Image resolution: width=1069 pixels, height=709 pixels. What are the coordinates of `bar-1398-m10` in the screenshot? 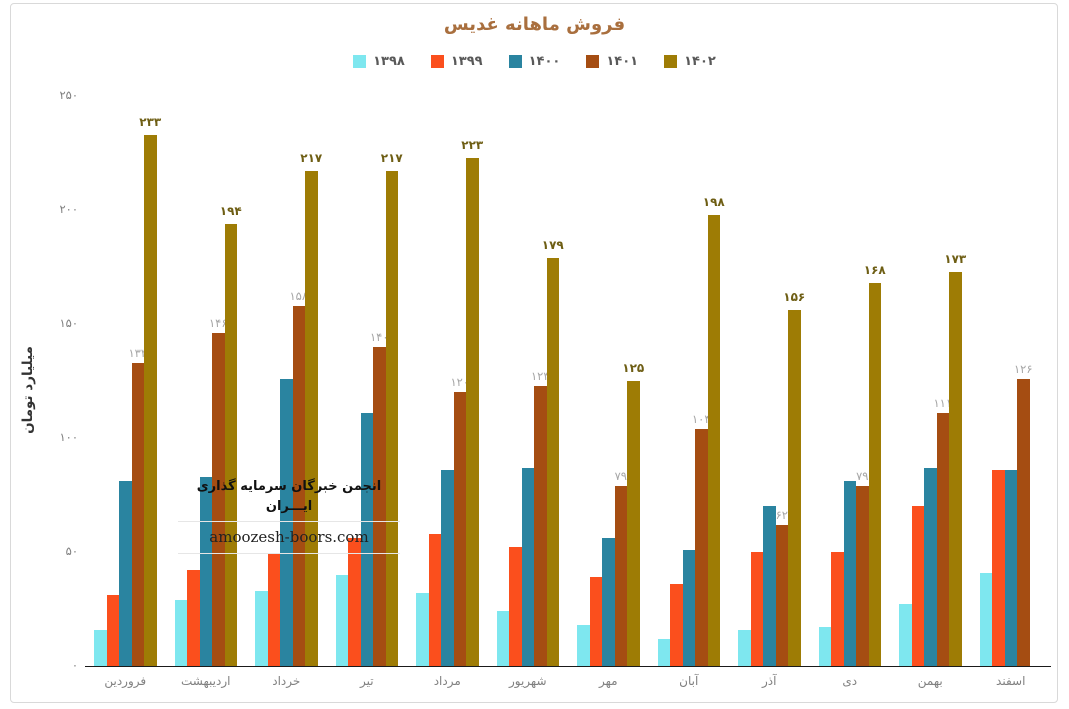 It's located at (824, 646).